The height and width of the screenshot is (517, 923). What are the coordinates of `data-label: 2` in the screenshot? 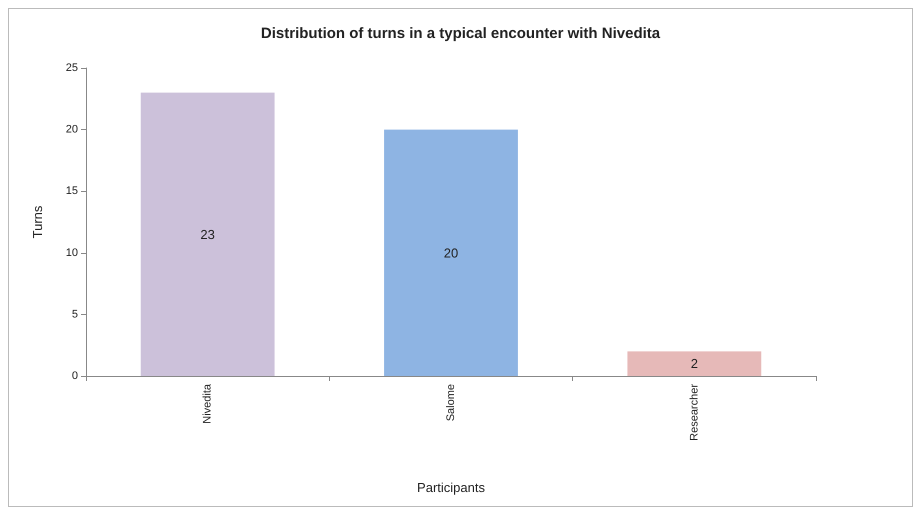 It's located at (694, 364).